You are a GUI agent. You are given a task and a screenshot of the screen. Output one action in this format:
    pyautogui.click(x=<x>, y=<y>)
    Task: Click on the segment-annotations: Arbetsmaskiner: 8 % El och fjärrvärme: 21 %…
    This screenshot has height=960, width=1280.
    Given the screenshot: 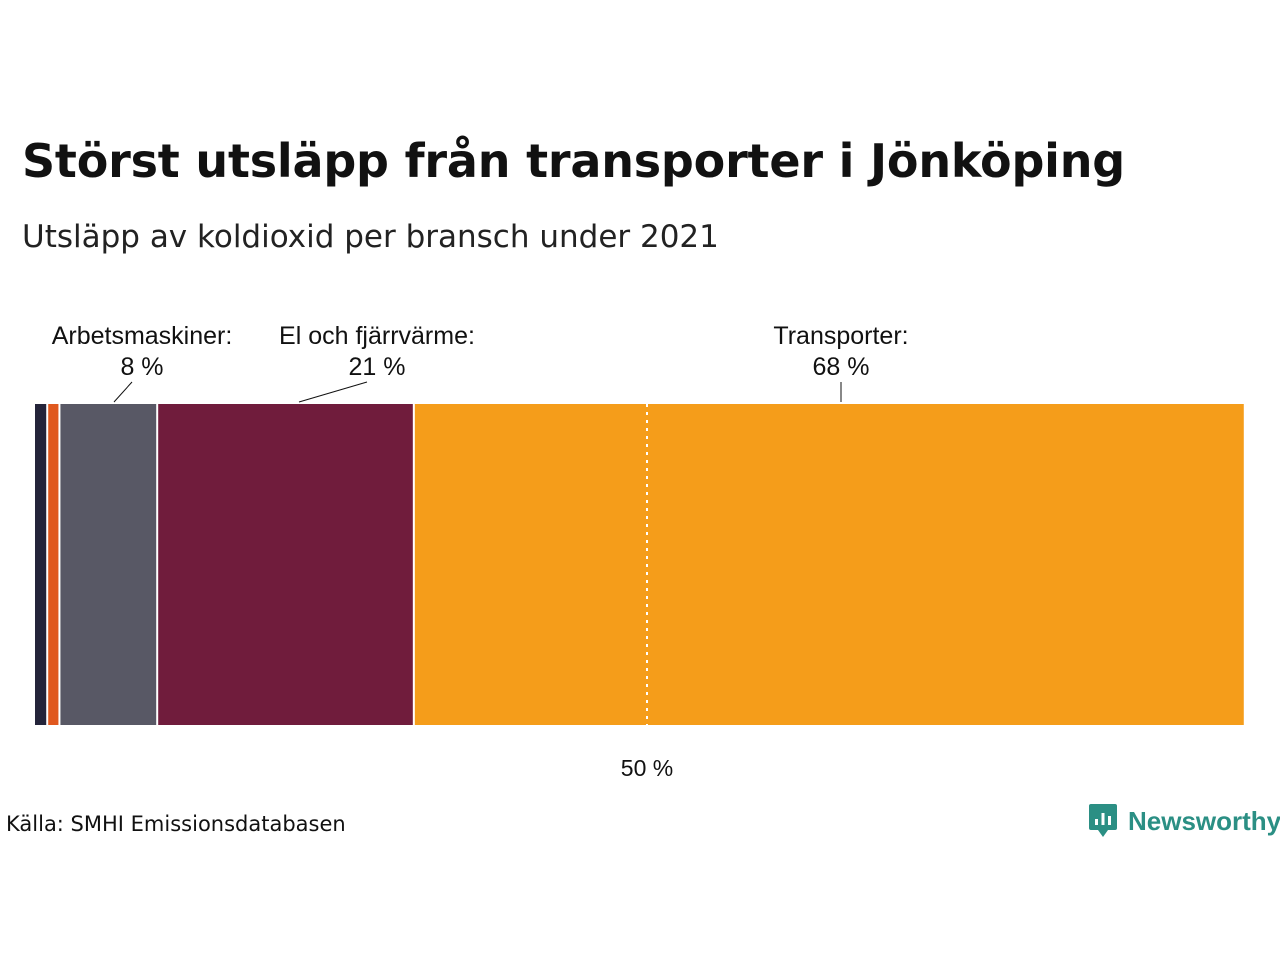 What is the action you would take?
    pyautogui.click(x=480, y=362)
    